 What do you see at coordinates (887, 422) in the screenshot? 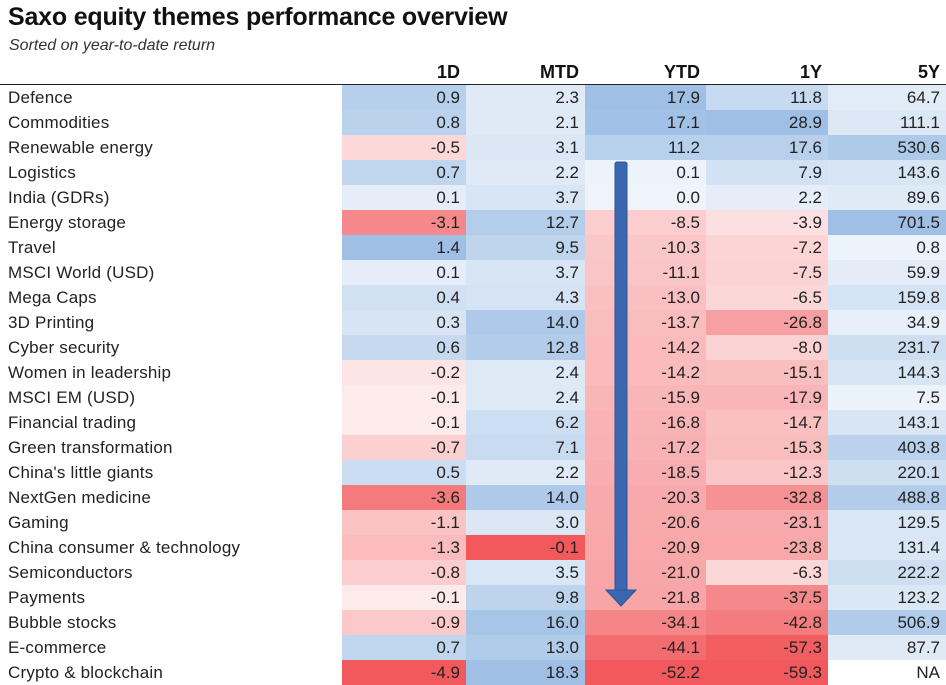
I see `value-cell-5y: 143.1` at bounding box center [887, 422].